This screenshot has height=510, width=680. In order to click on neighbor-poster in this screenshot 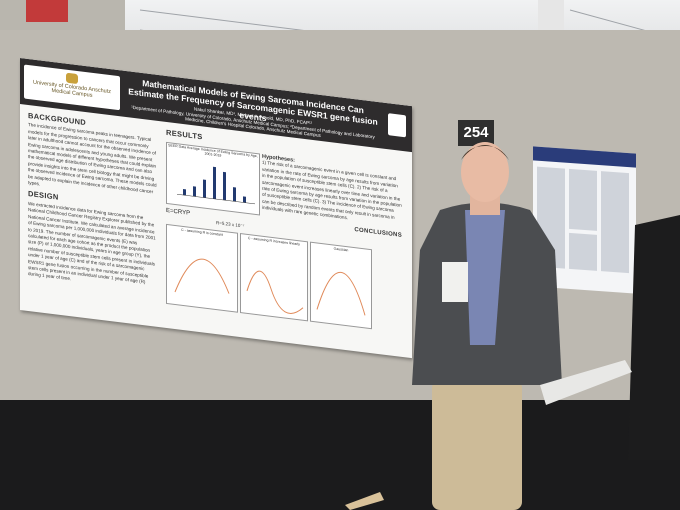, I will do `click(584, 220)`.